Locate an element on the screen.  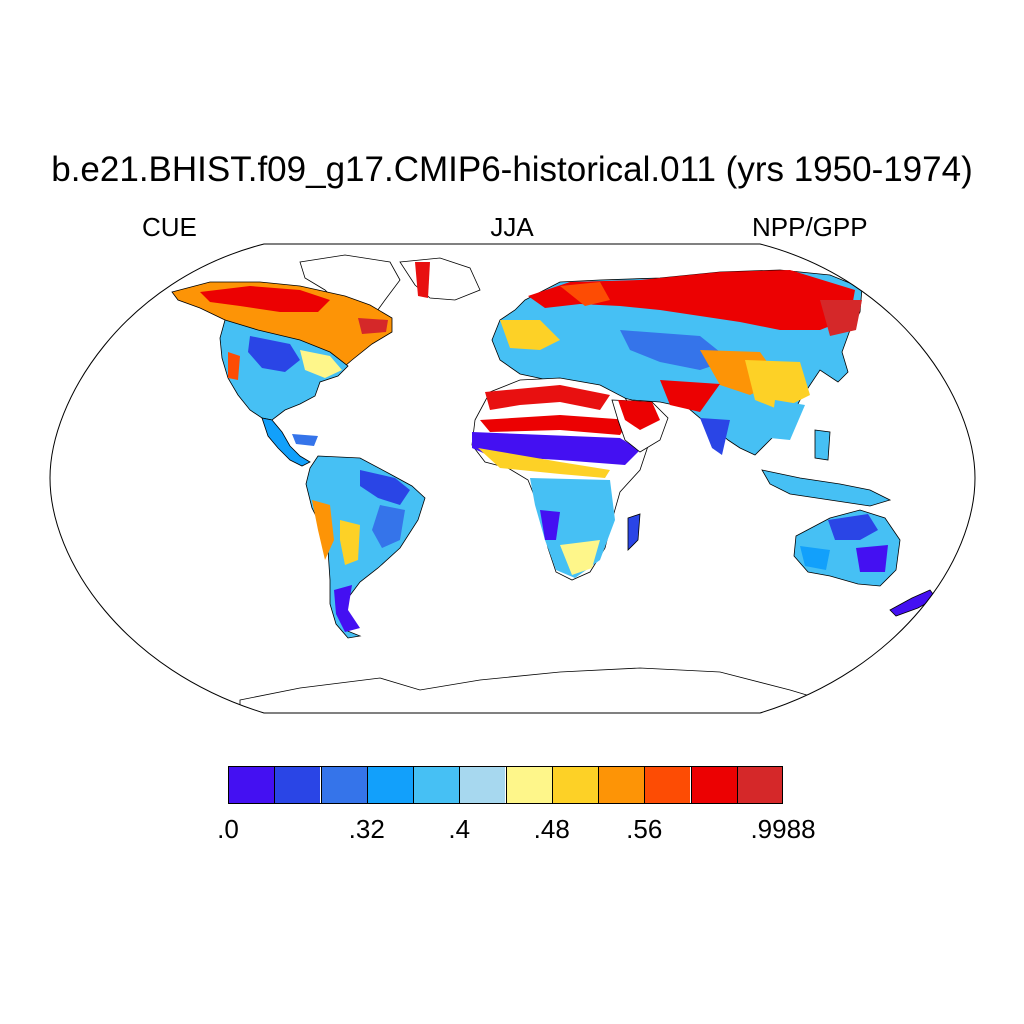
colorbar-tick-label: .9988 is located at coordinates (783, 829).